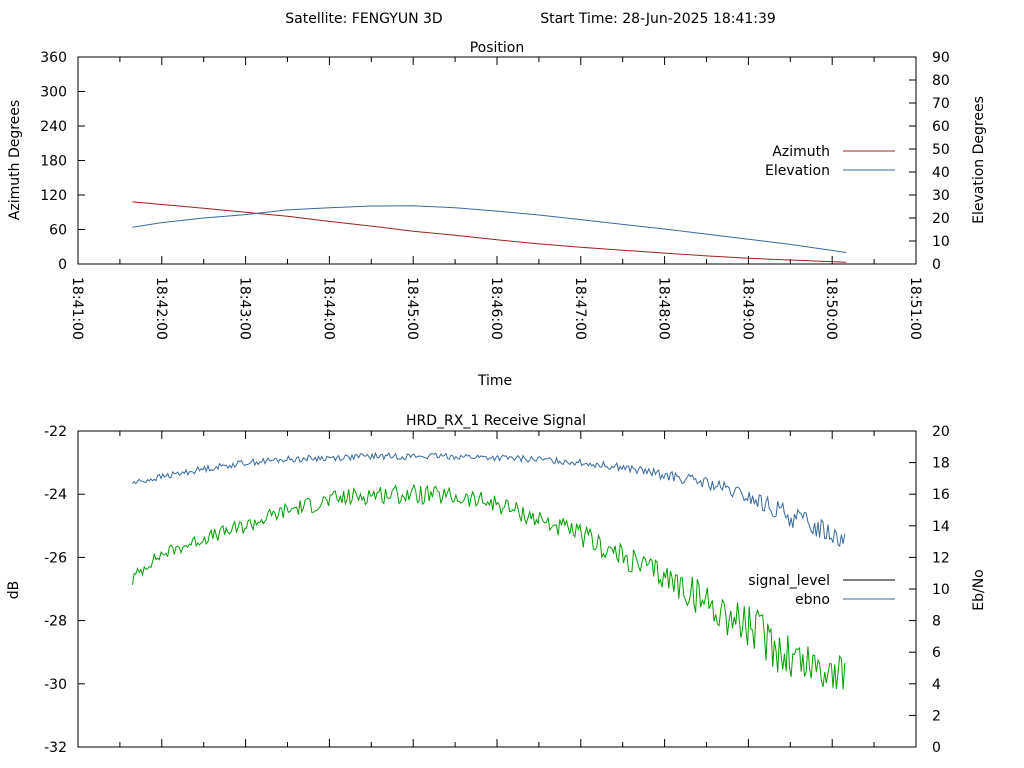 This screenshot has width=1024, height=768. I want to click on y2-tick-label: 60, so click(941, 127).